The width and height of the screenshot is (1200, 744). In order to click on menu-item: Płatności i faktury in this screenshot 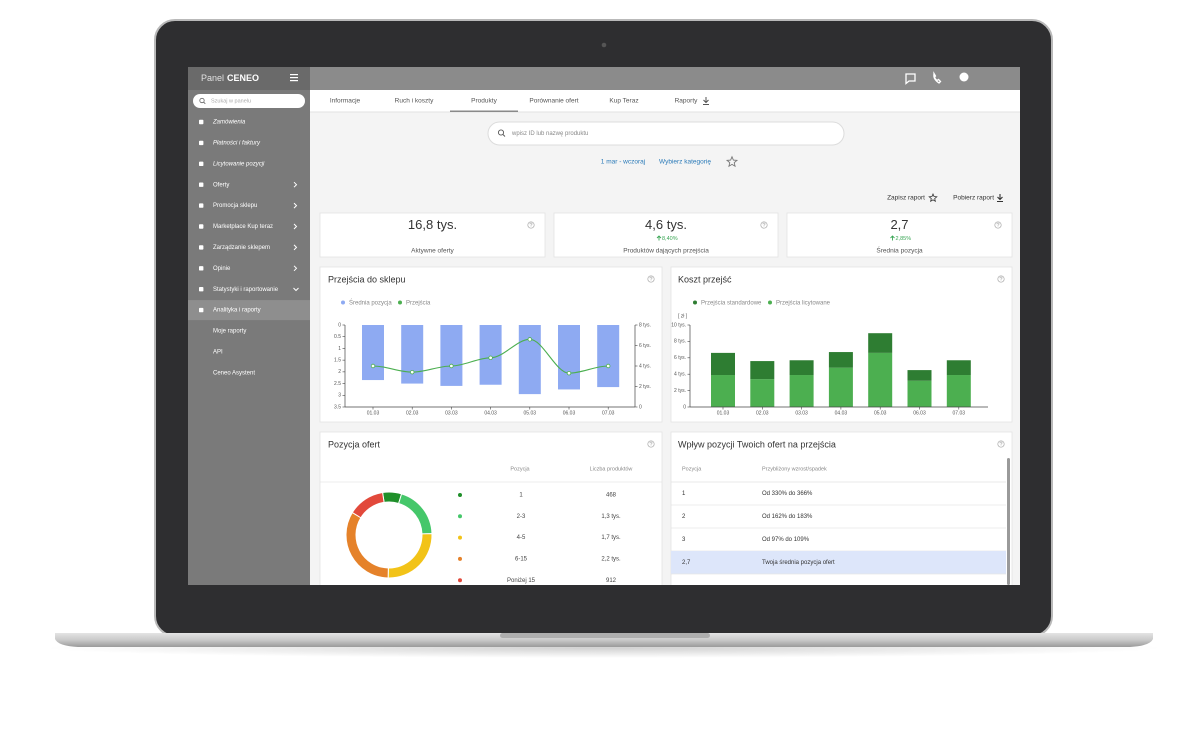, I will do `click(237, 143)`.